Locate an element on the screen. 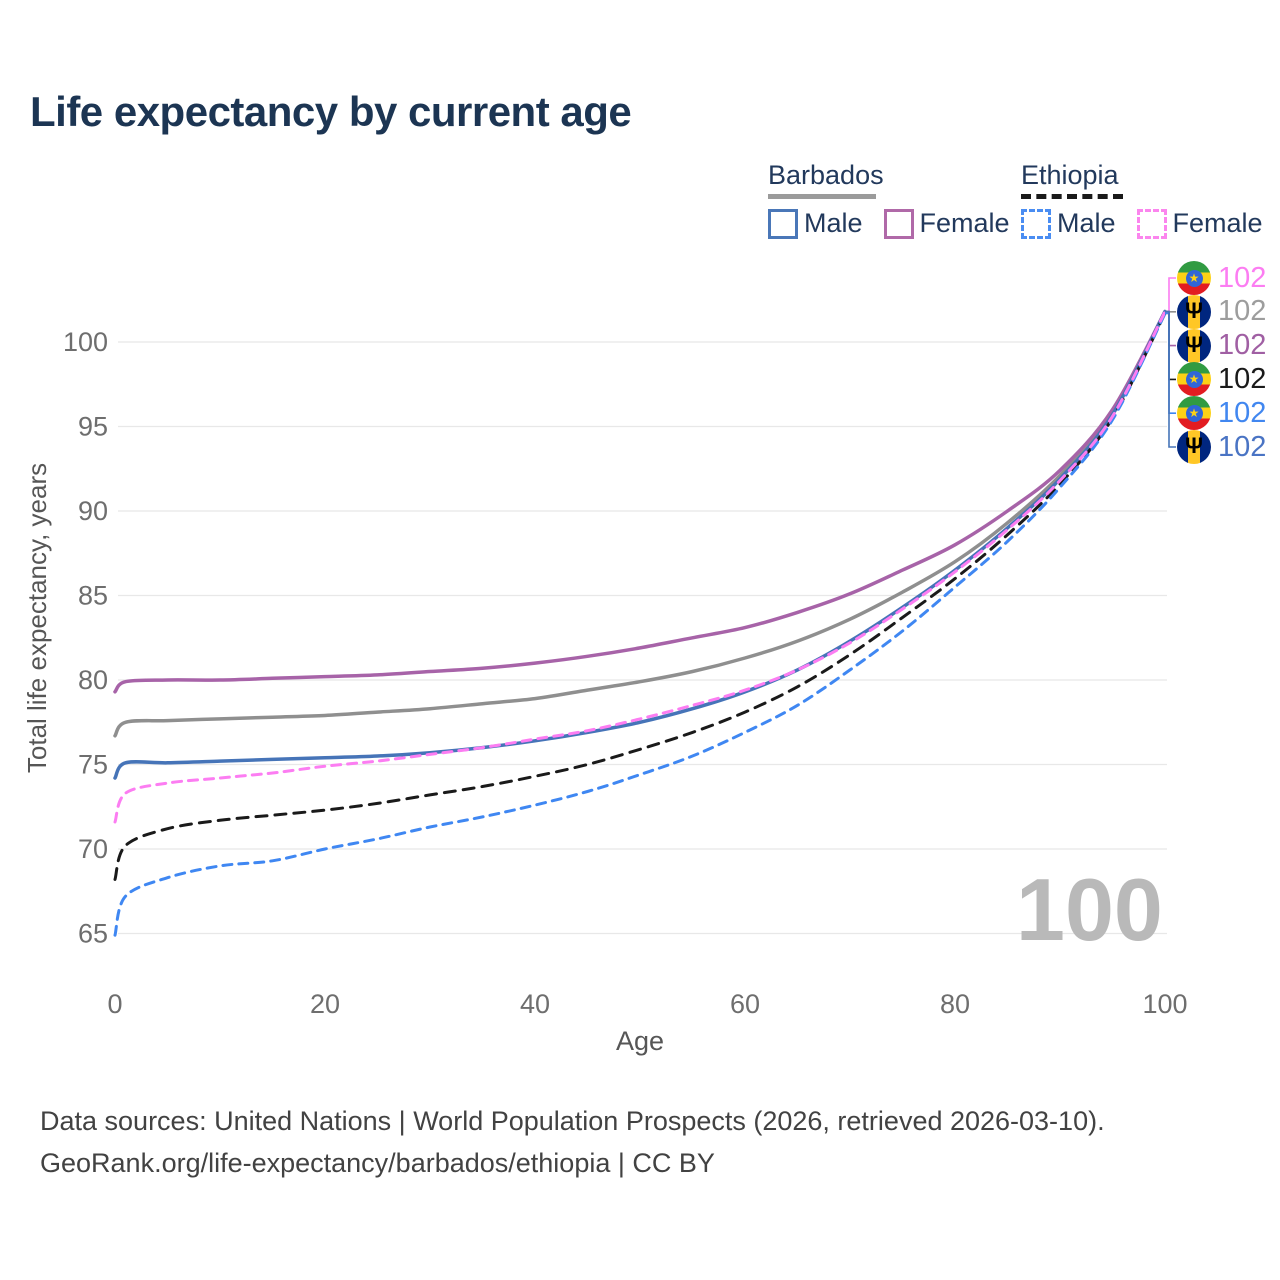 This screenshot has height=1280, width=1280. legend-swatch-ethiopia-male is located at coordinates (1036, 223).